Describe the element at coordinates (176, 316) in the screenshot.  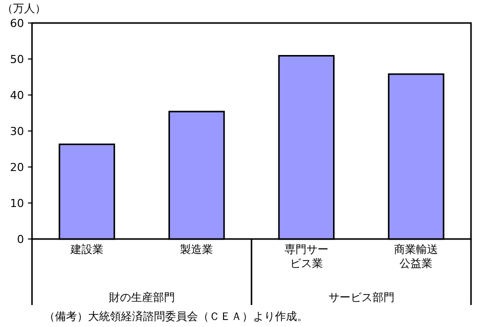
I see `text: （備考）大統領経済諮問委員会（ＣＥＡ）より作成。` at that location.